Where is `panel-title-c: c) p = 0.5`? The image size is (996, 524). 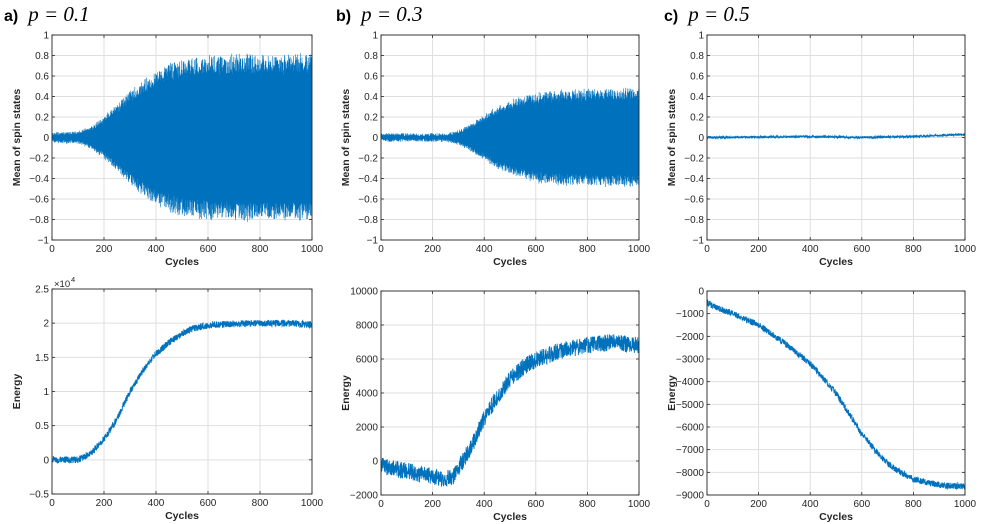 panel-title-c: c) p = 0.5 is located at coordinates (707, 14).